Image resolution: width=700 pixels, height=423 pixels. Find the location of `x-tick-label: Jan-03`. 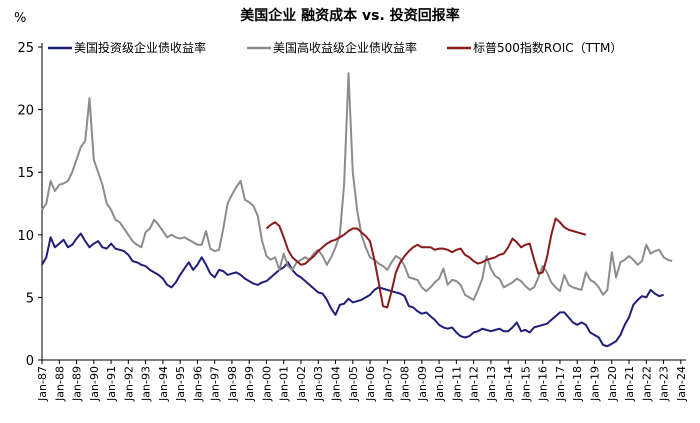

x-tick-label: Jan-03 is located at coordinates (318, 384).